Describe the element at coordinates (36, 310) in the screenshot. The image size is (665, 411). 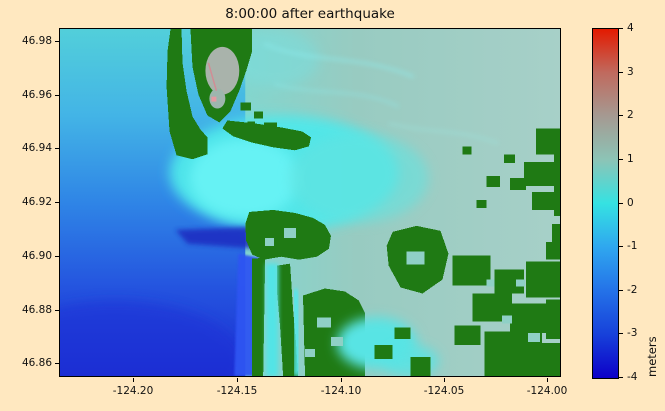
I see `y-tick-label: 46.88` at that location.